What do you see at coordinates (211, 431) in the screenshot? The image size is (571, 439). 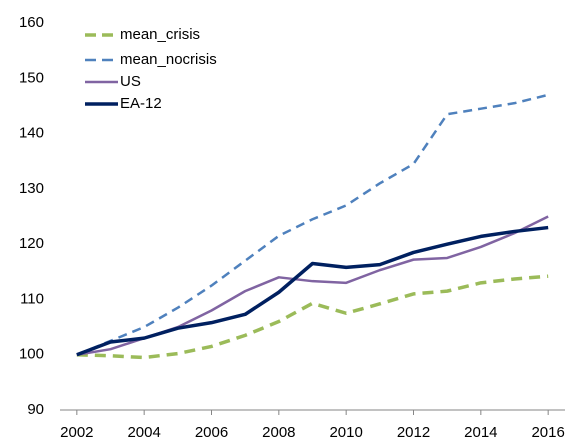 I see `x-tick-label: 2006` at bounding box center [211, 431].